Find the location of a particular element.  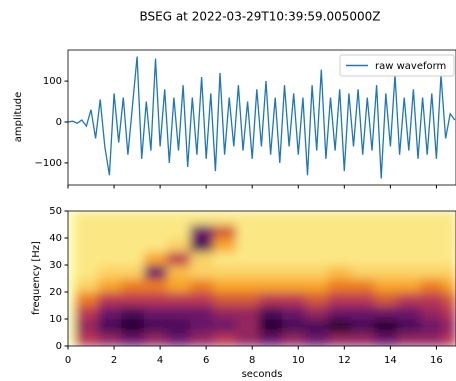

legend-label: raw waveform is located at coordinates (410, 66).